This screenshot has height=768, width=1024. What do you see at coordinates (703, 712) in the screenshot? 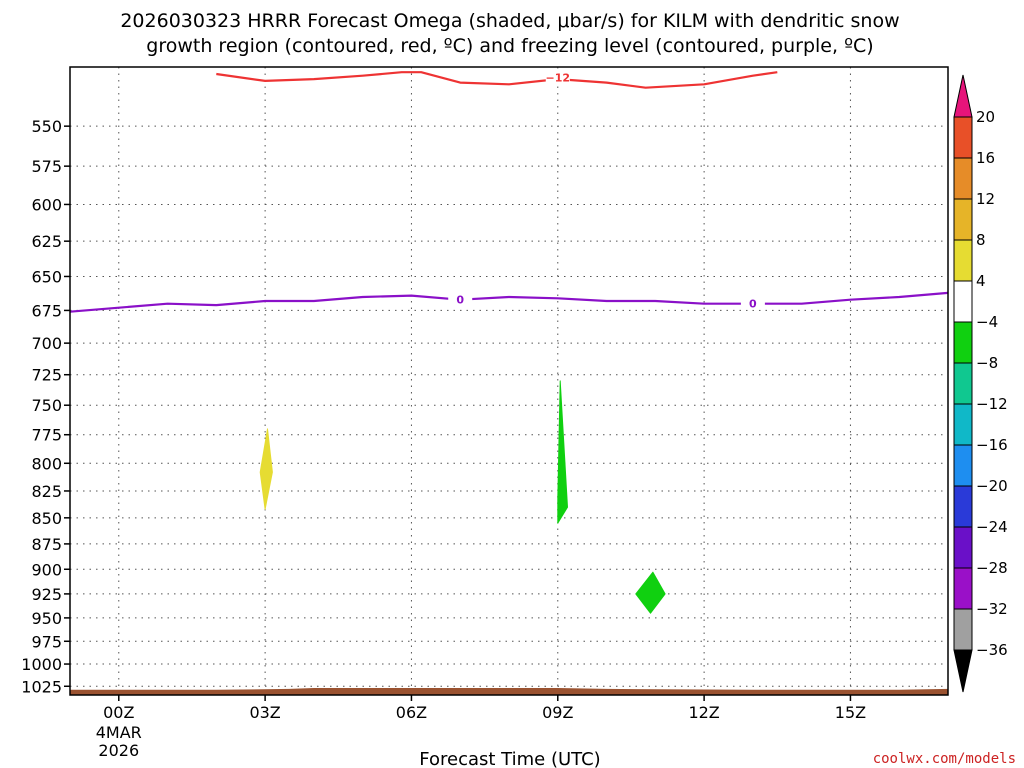
I see `x-tick-label: 12Z` at bounding box center [703, 712].